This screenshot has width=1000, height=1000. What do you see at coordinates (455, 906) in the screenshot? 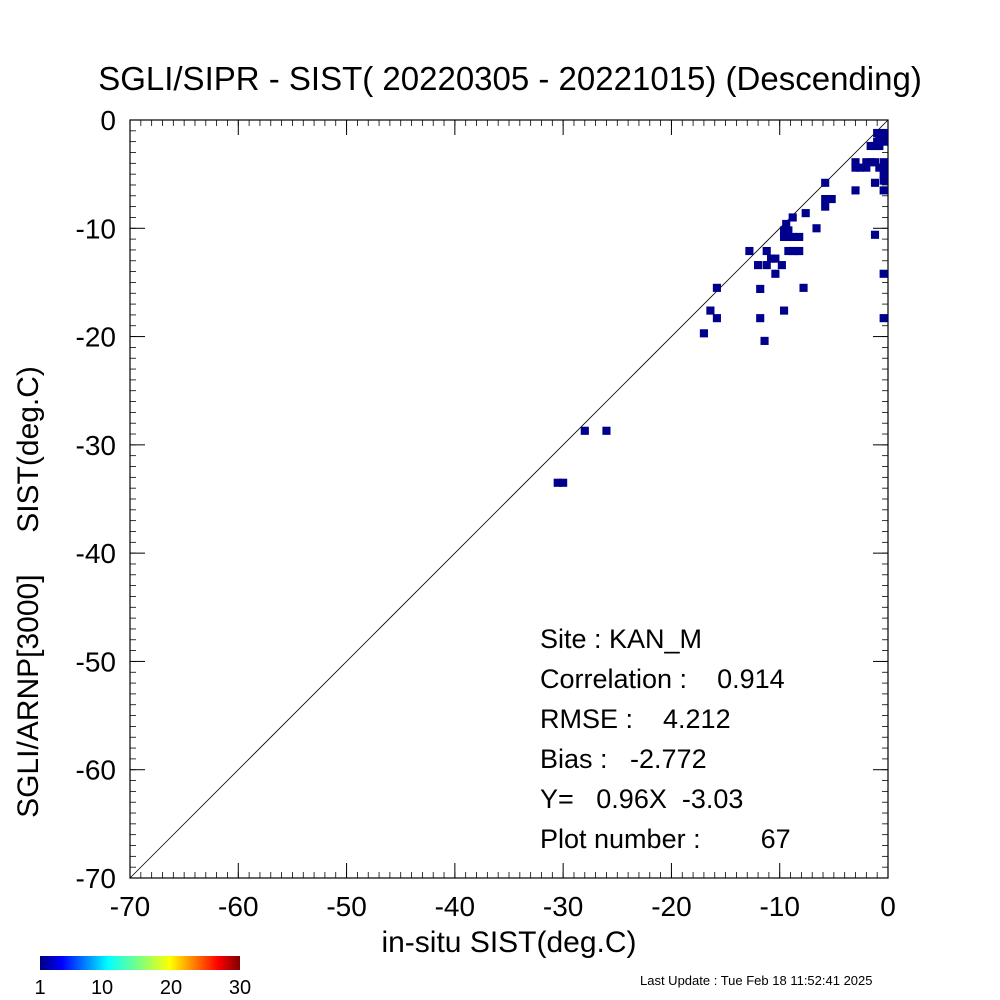
I see `x-tick-label: -40` at bounding box center [455, 906].